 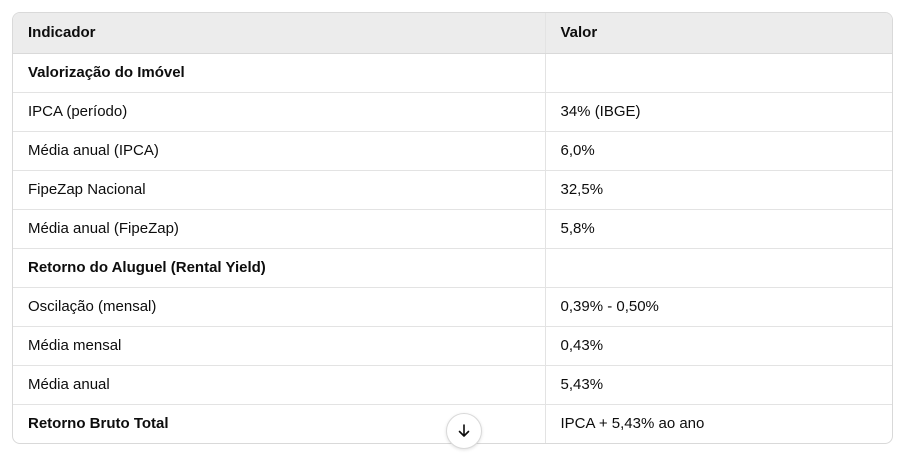 What do you see at coordinates (279, 307) in the screenshot?
I see `indicator-cell: Oscilação (mensal)` at bounding box center [279, 307].